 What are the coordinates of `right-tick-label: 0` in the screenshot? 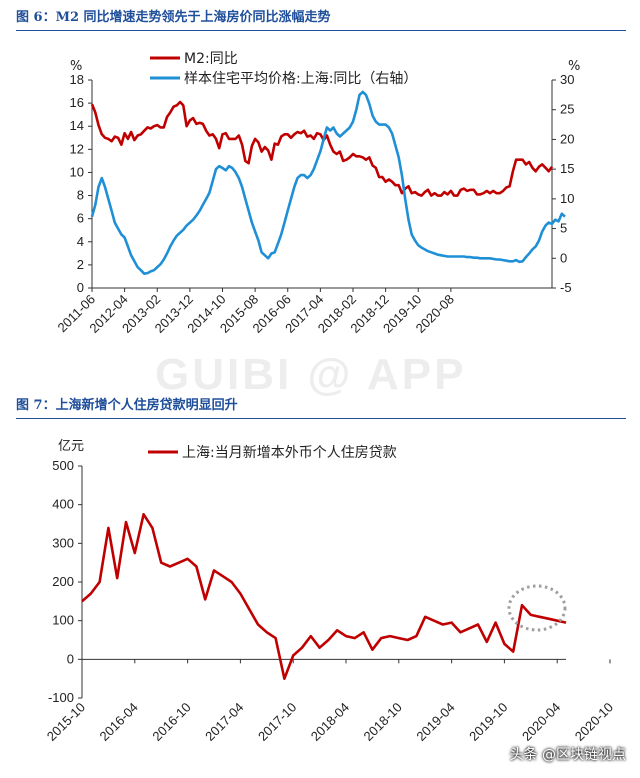 It's located at (563, 257).